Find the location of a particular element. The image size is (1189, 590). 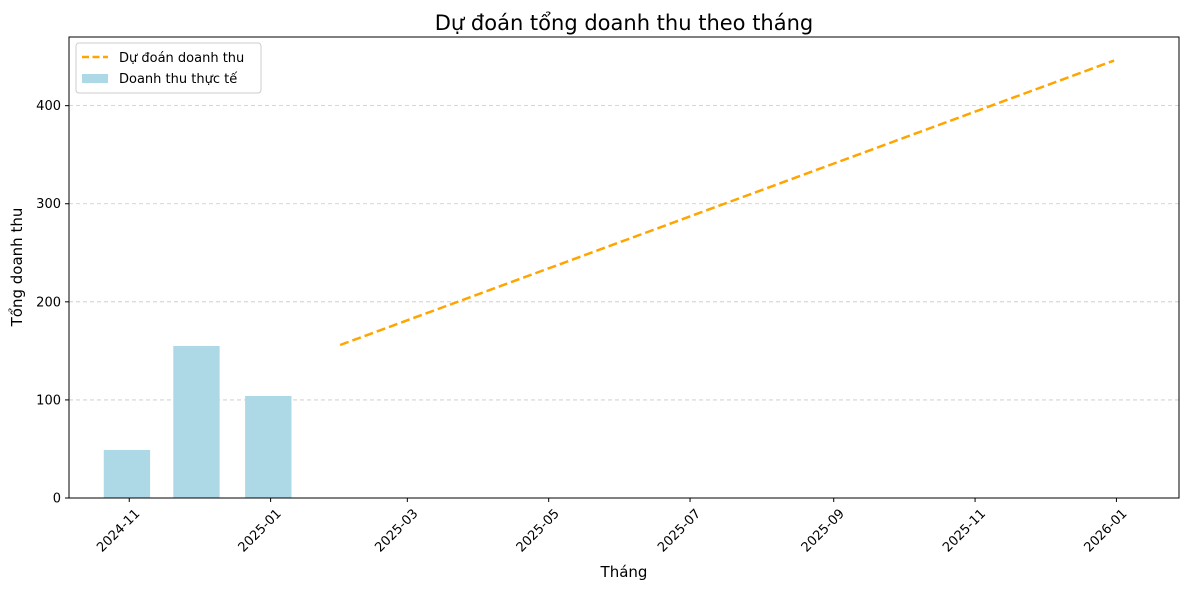

legend-swatch-actual is located at coordinates (95, 78).